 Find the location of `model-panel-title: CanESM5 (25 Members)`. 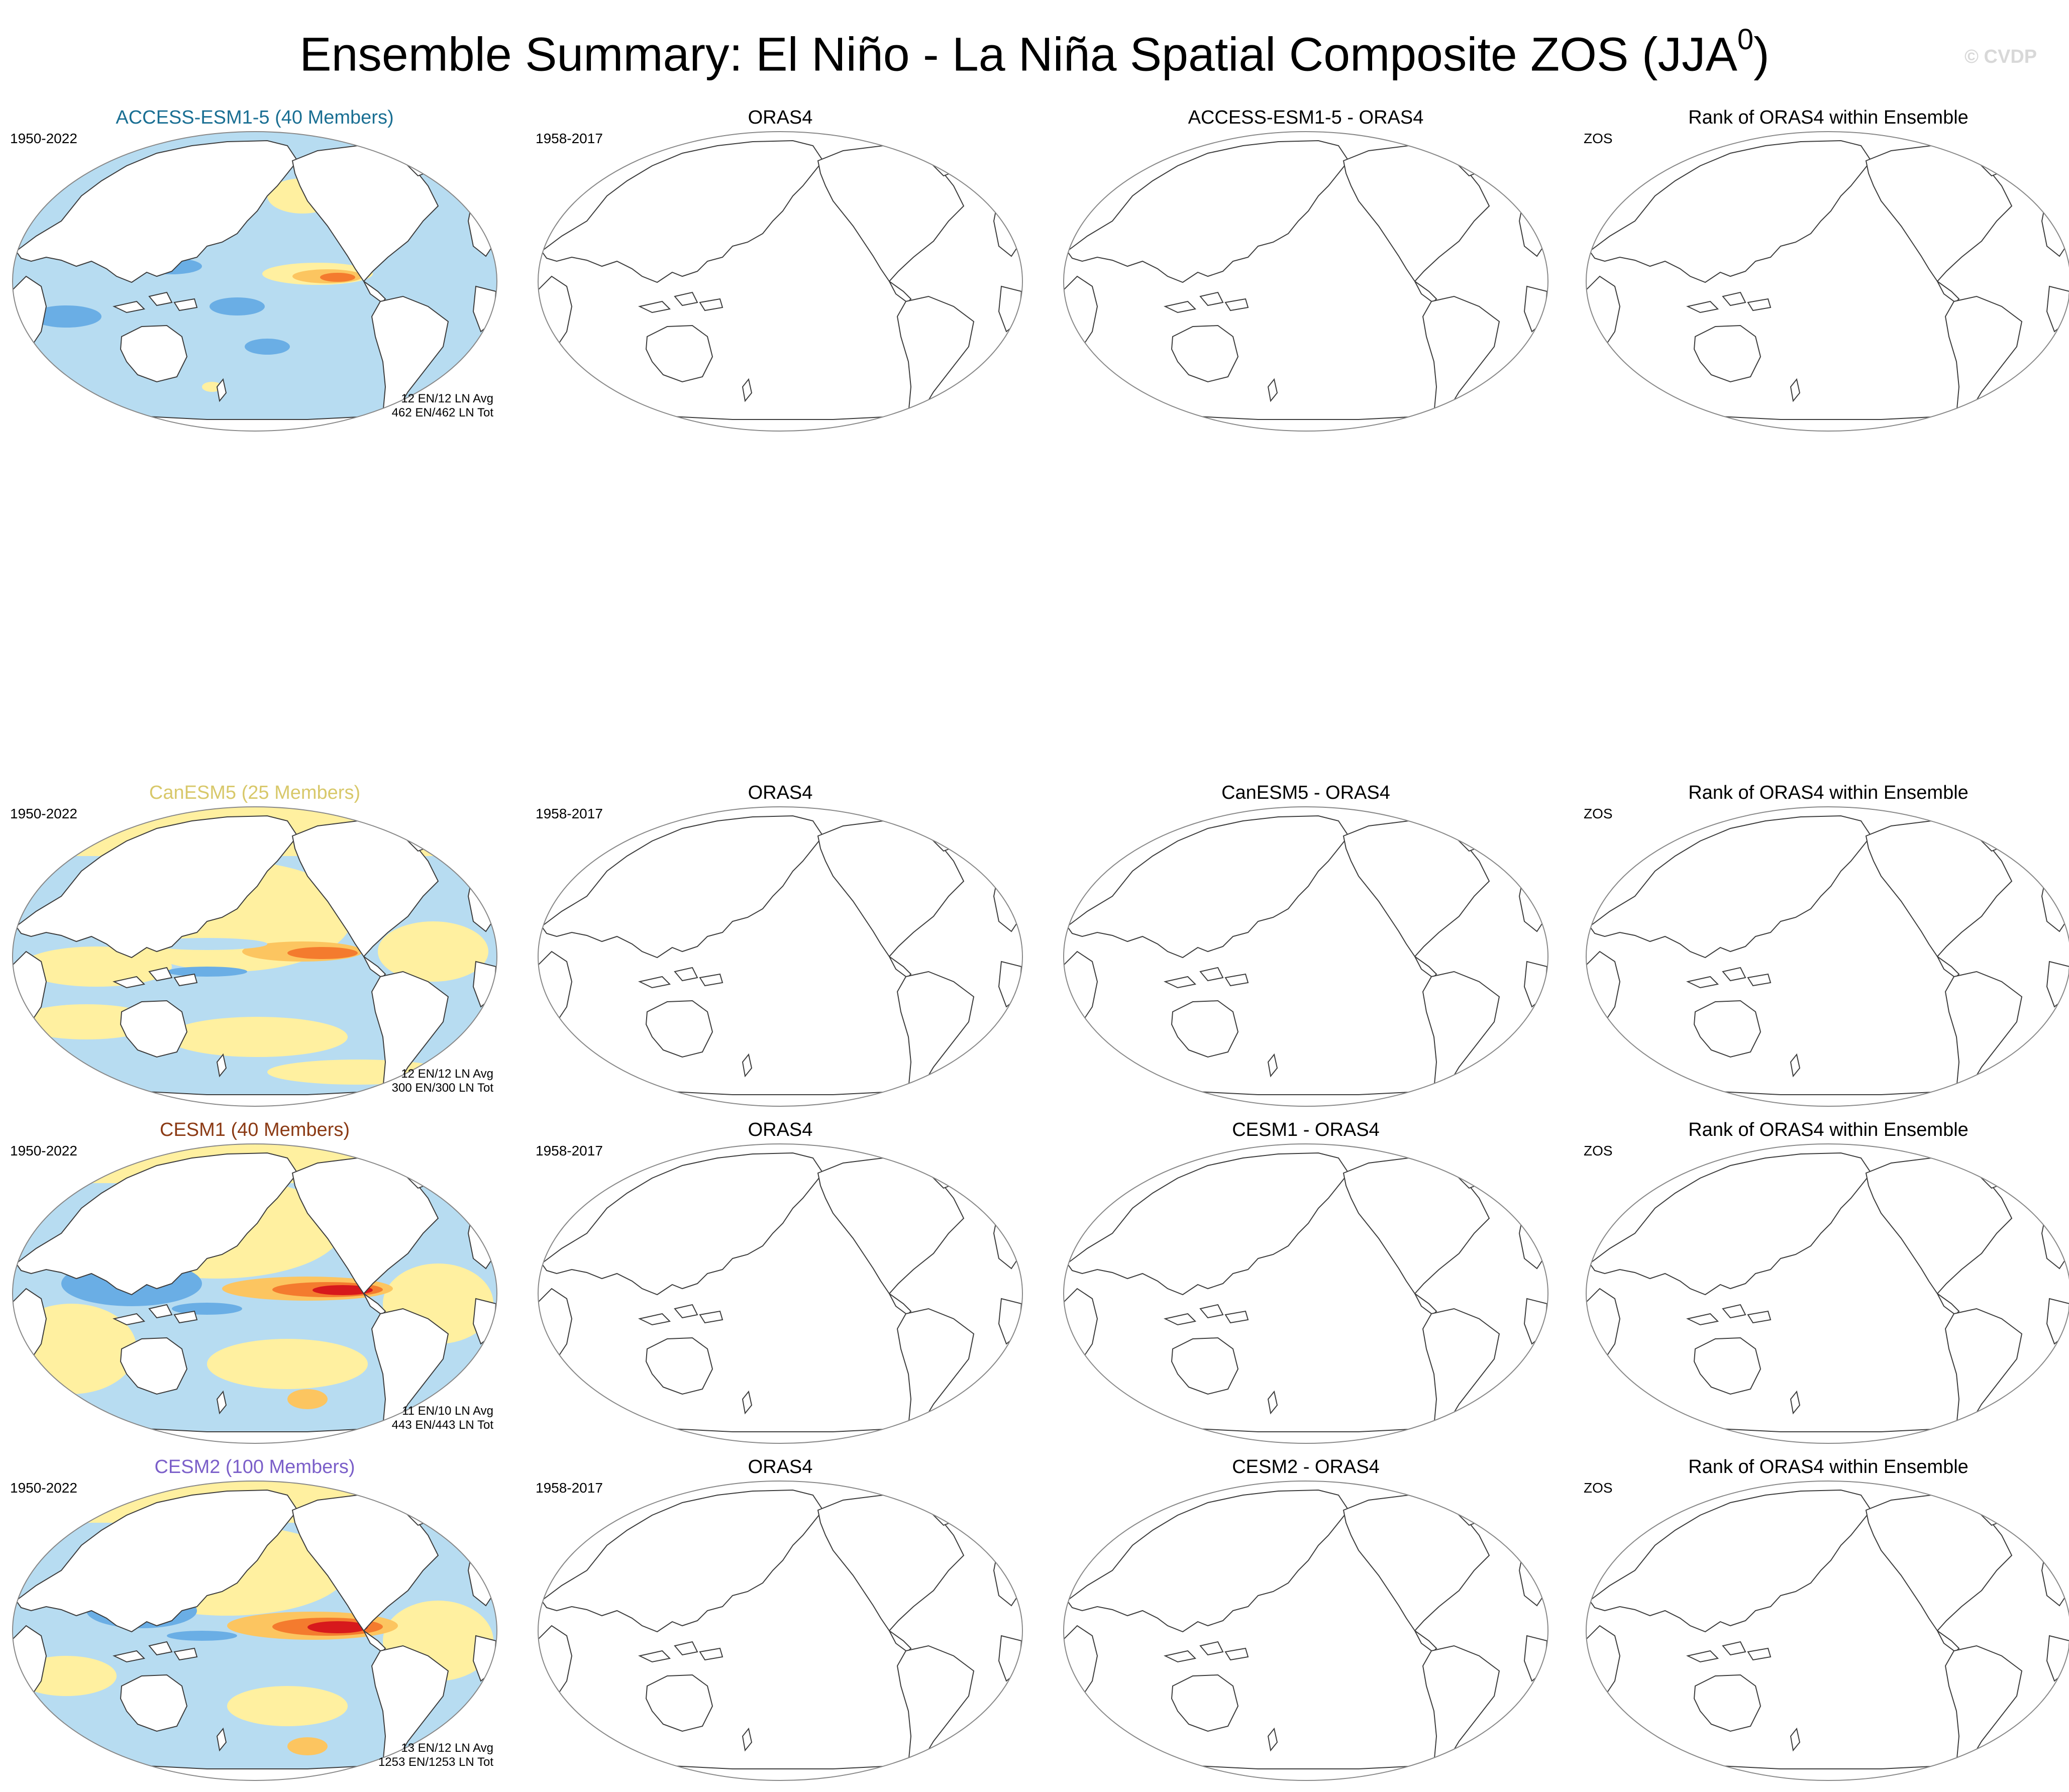

model-panel-title: CanESM5 (25 Members) is located at coordinates (255, 792).